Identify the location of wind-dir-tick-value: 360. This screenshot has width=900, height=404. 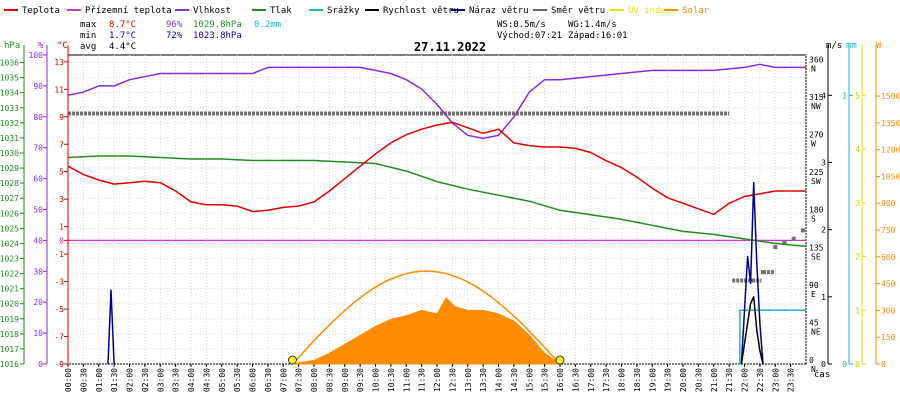
(816, 59).